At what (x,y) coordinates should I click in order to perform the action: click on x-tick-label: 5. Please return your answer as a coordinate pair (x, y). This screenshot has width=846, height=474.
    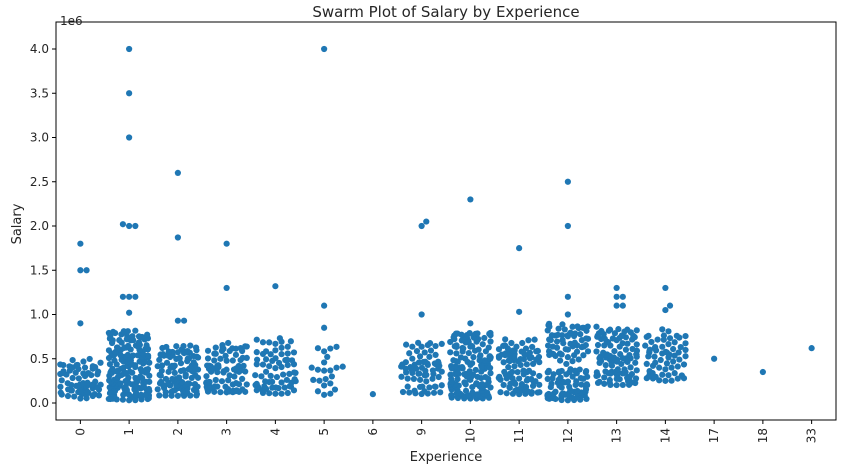
    Looking at the image, I should click on (324, 432).